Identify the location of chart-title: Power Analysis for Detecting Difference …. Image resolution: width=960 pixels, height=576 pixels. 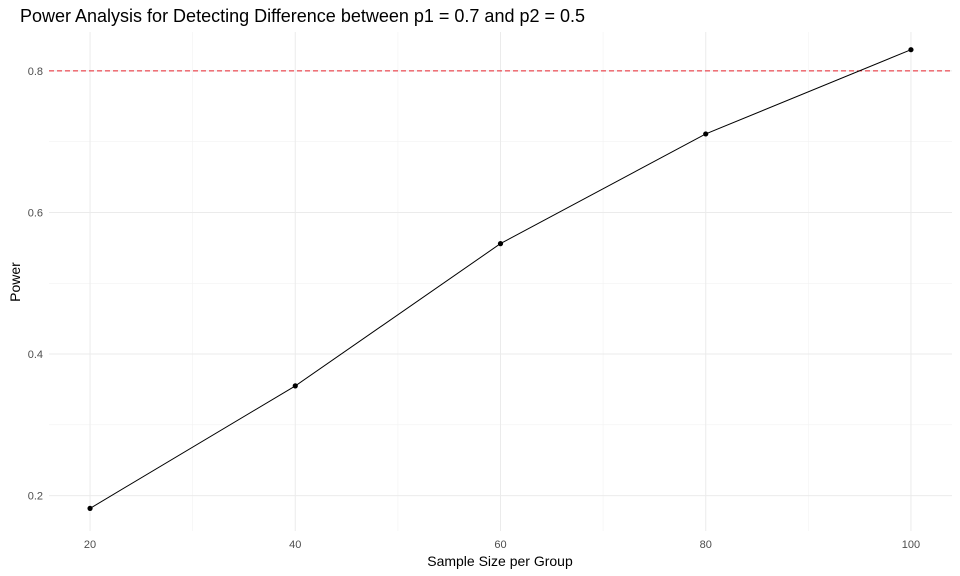
(302, 16).